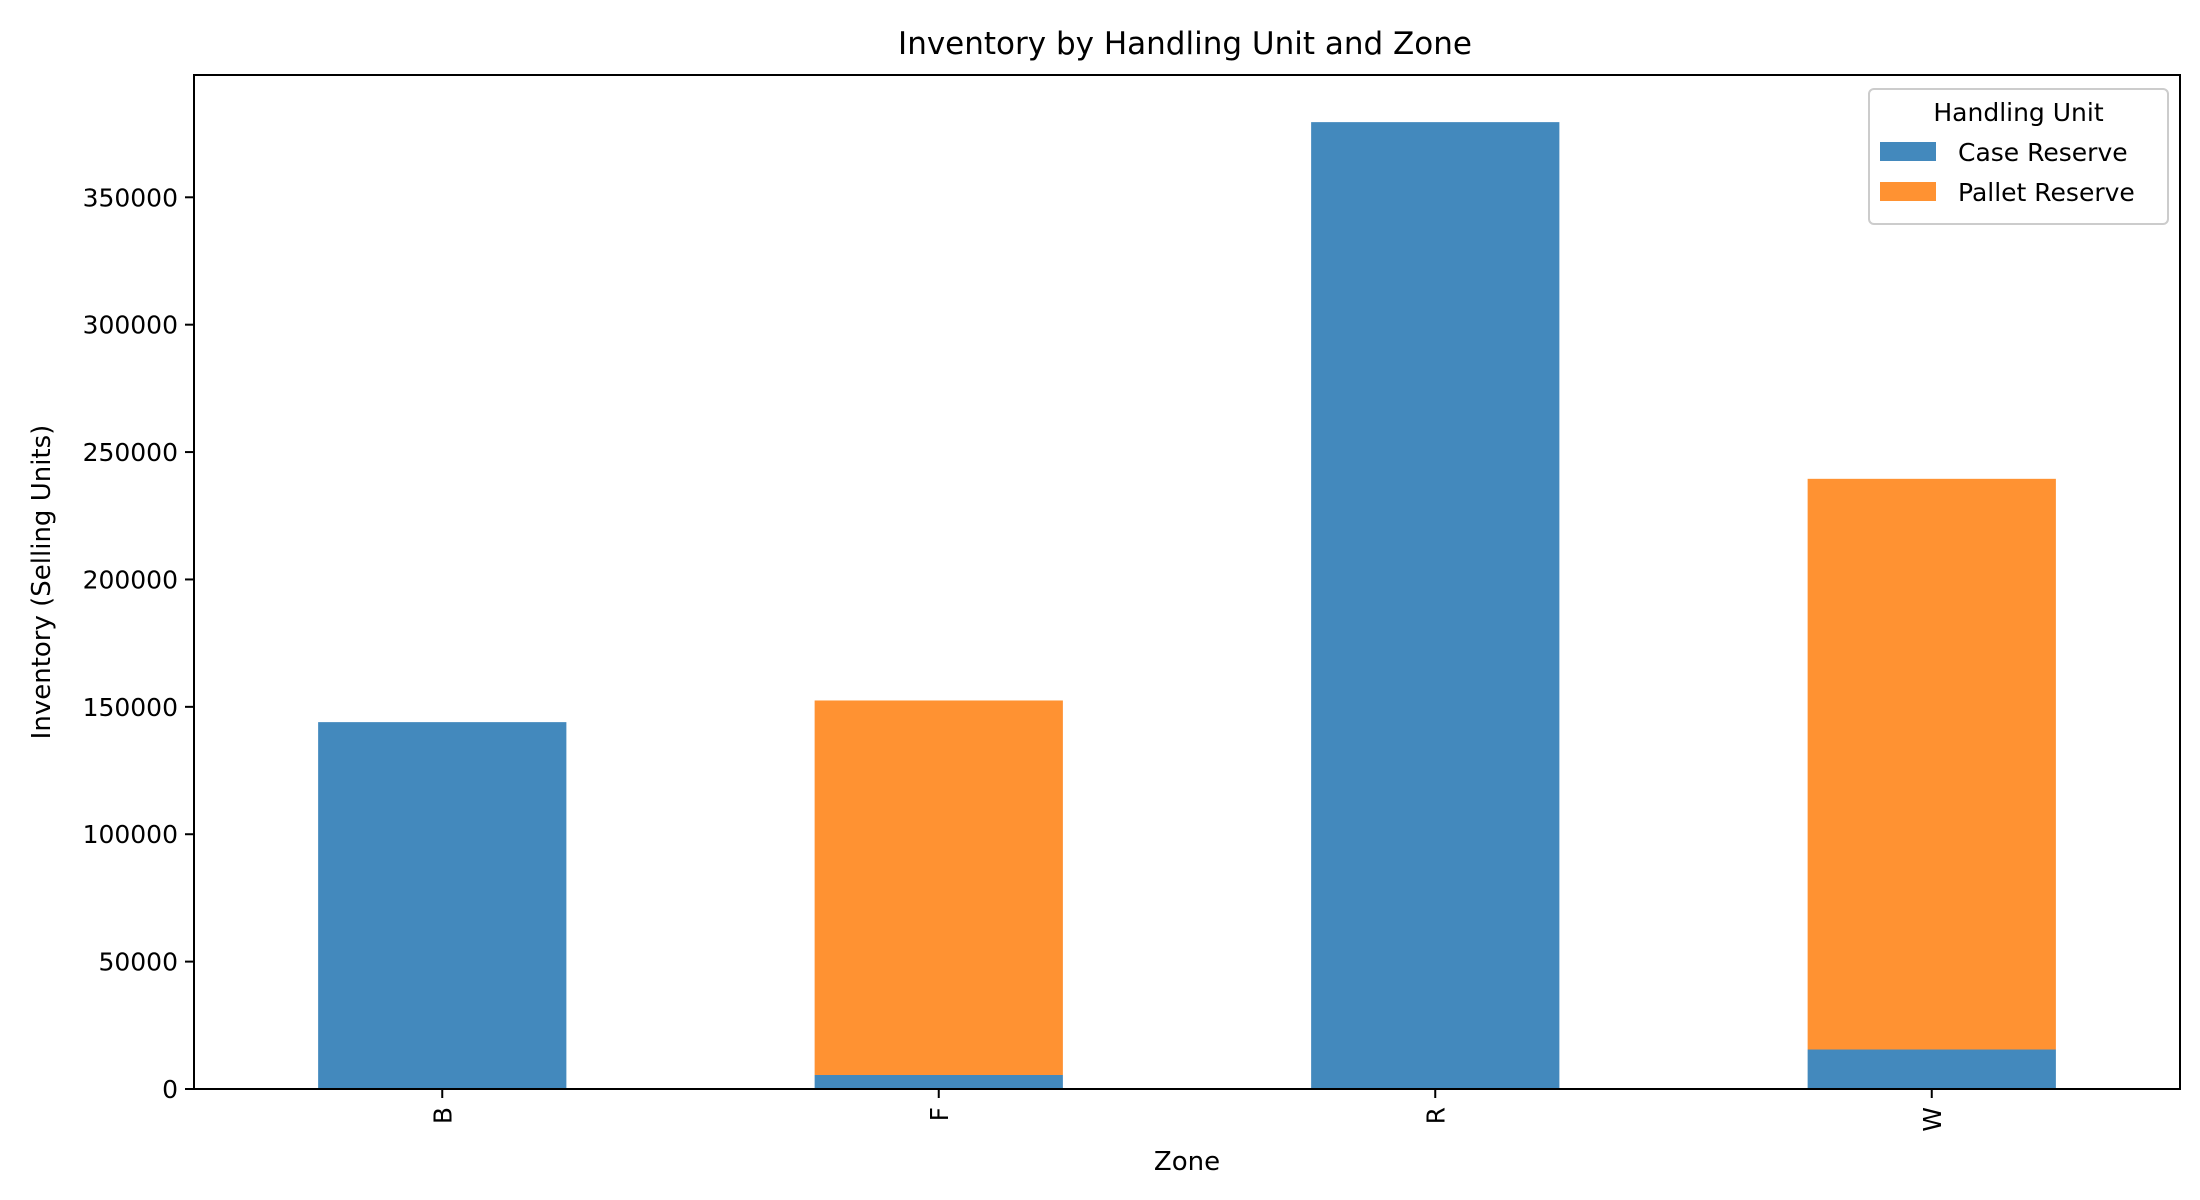 This screenshot has width=2200, height=1200. I want to click on y-tick-label: 200000, so click(130, 579).